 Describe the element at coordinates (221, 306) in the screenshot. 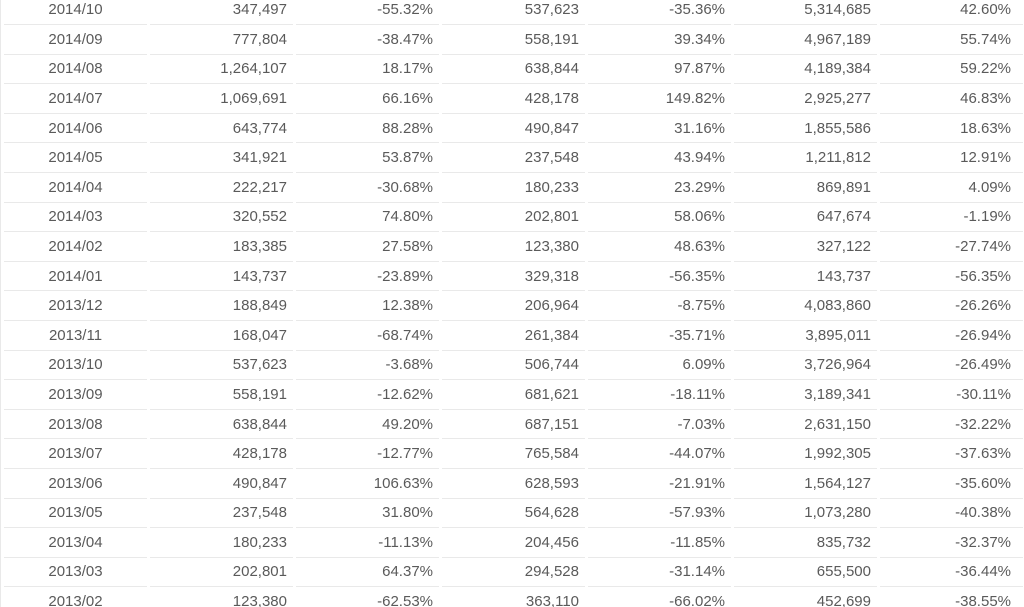

I see `value-cell: 188,849` at that location.